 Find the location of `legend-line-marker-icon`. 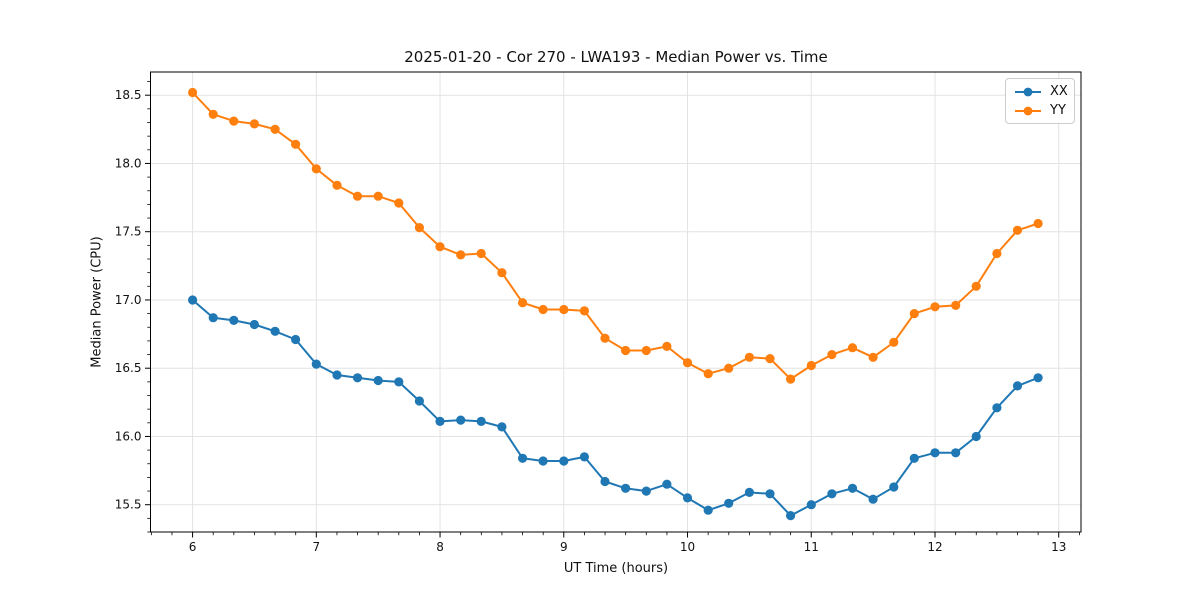

legend-line-marker-icon is located at coordinates (1028, 110).